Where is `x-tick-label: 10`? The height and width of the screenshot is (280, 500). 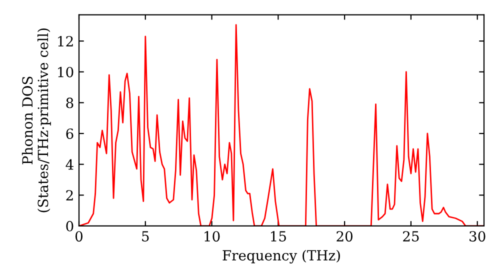
x-tick-label: 10 is located at coordinates (212, 236).